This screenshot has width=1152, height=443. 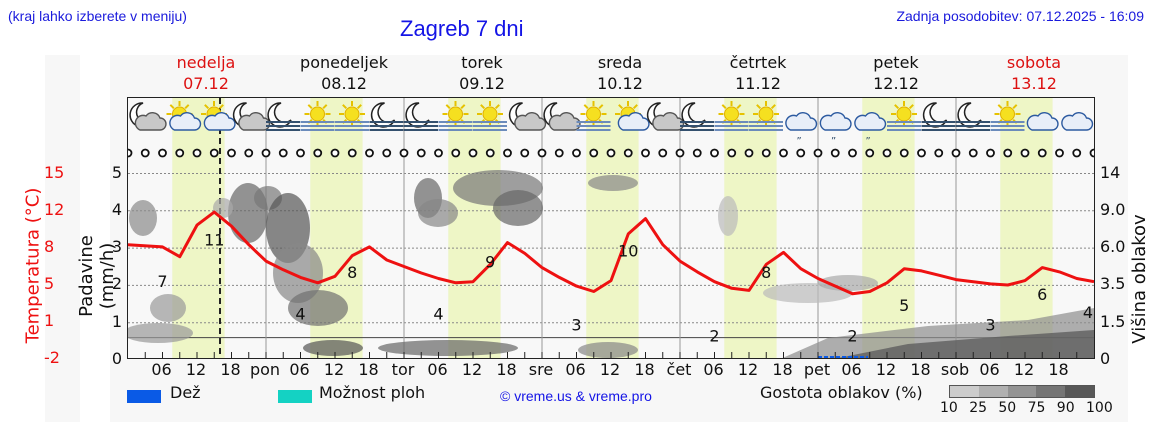 I want to click on day-label: torek 09.12, so click(x=482, y=73).